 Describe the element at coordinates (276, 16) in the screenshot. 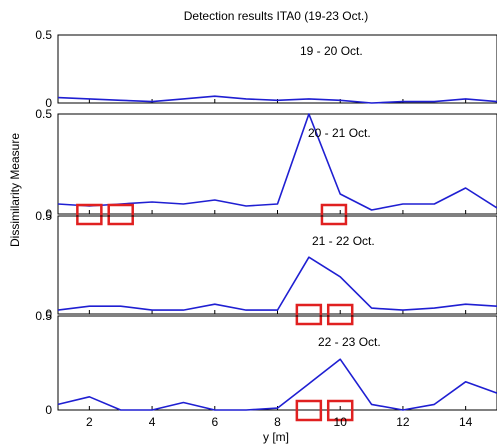

I see `chart-title: Detection results ITA0 (19-23 Oct.)` at that location.